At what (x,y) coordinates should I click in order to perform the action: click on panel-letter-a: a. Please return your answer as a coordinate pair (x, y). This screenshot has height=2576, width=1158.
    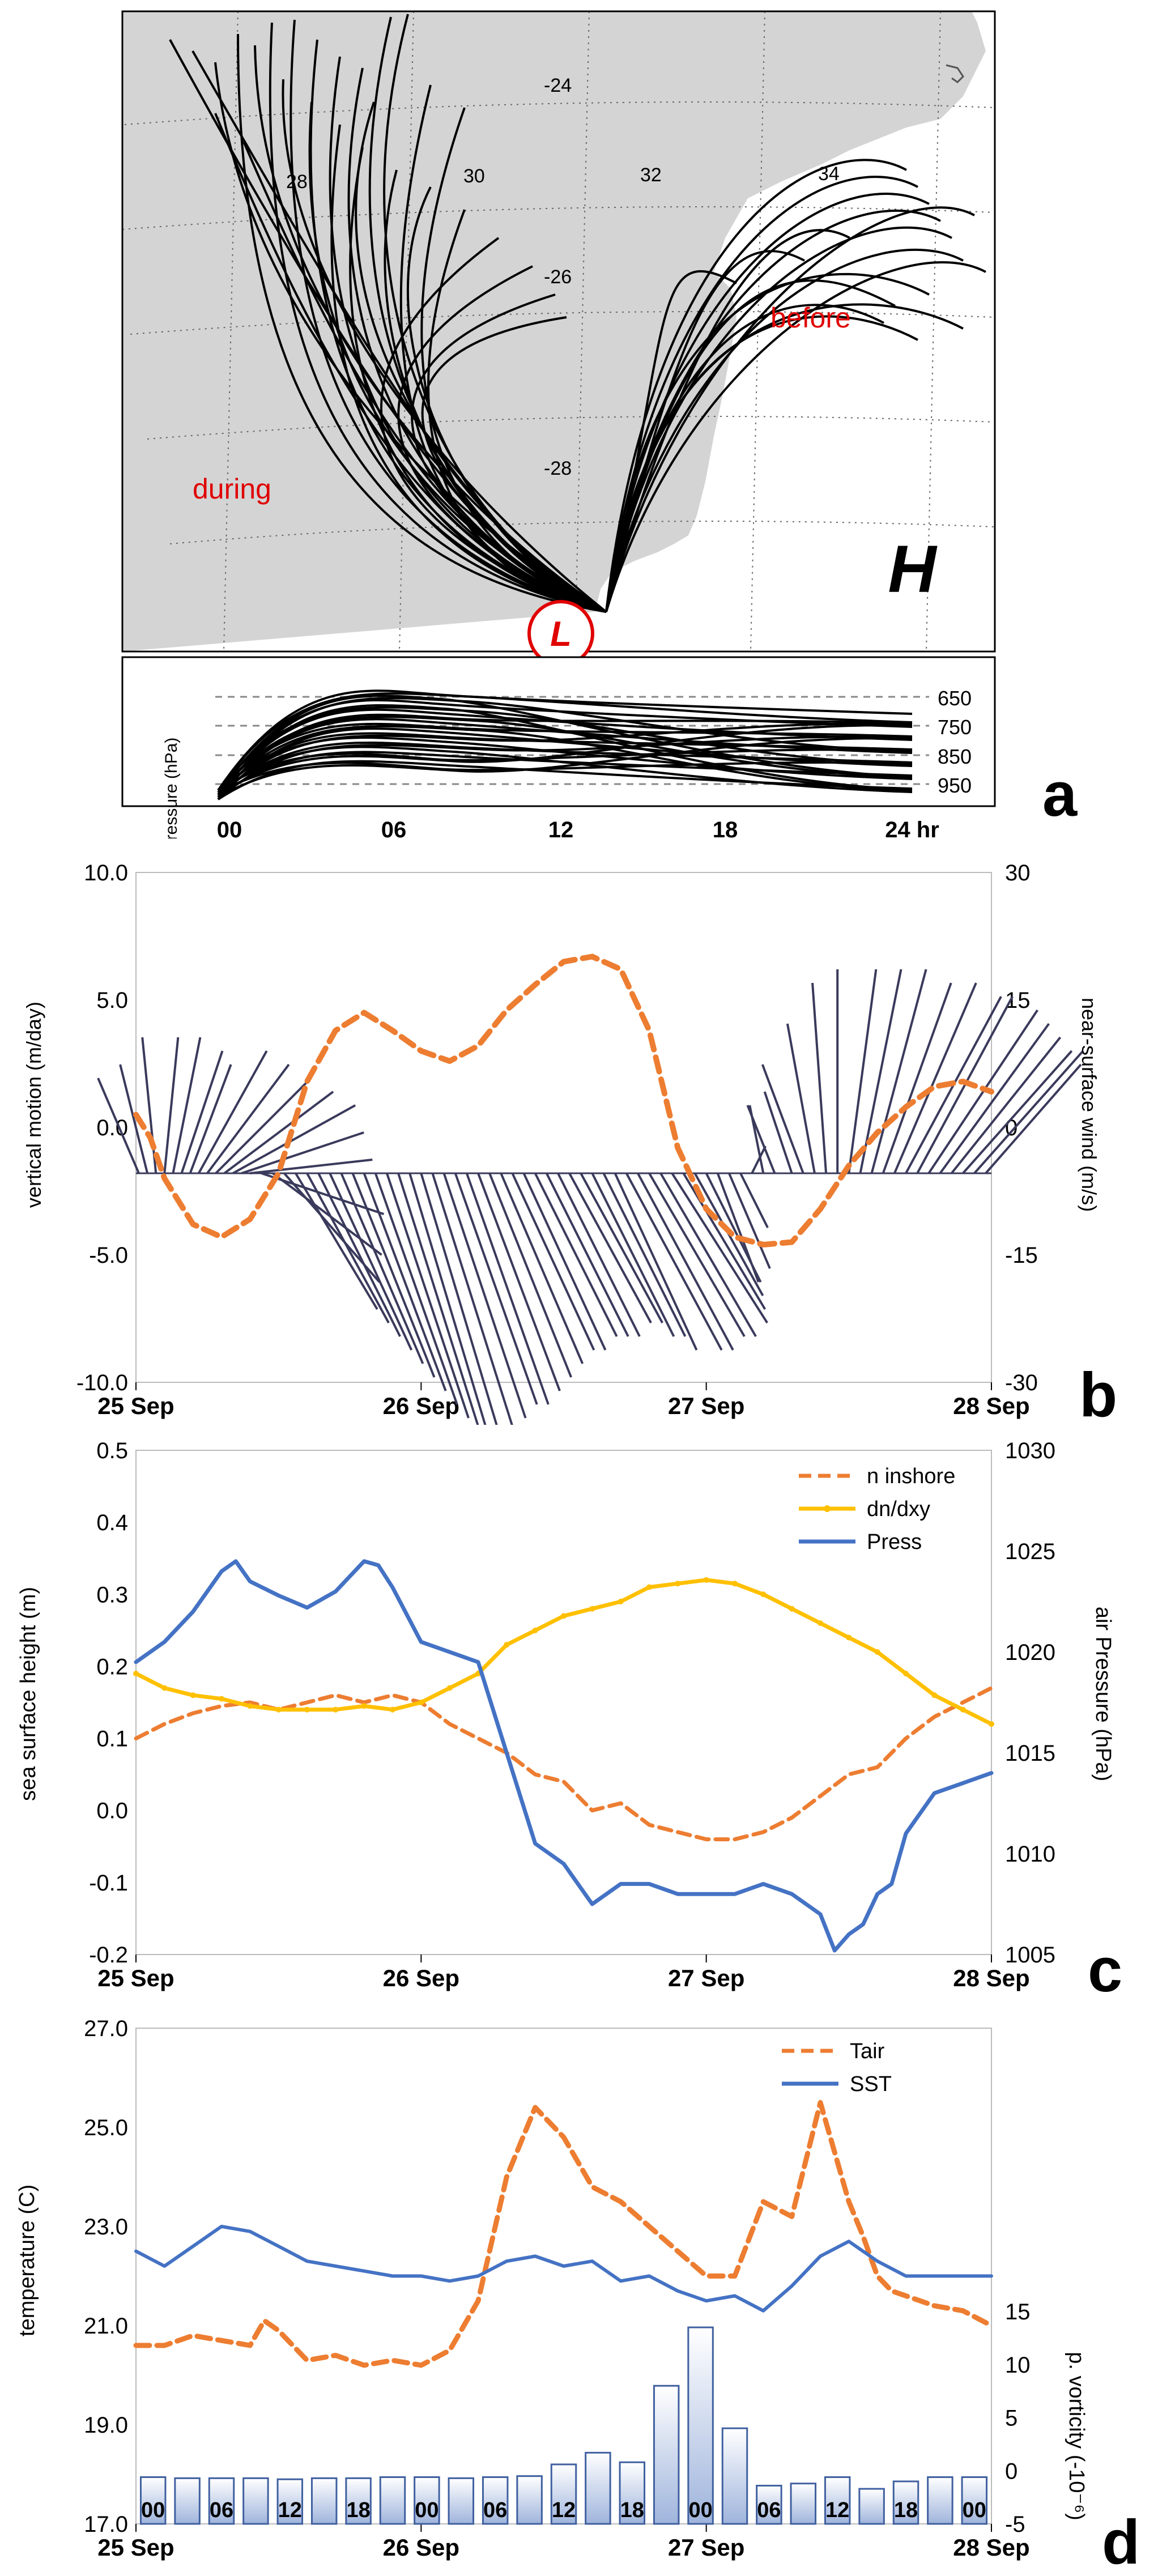
    Looking at the image, I should click on (1060, 794).